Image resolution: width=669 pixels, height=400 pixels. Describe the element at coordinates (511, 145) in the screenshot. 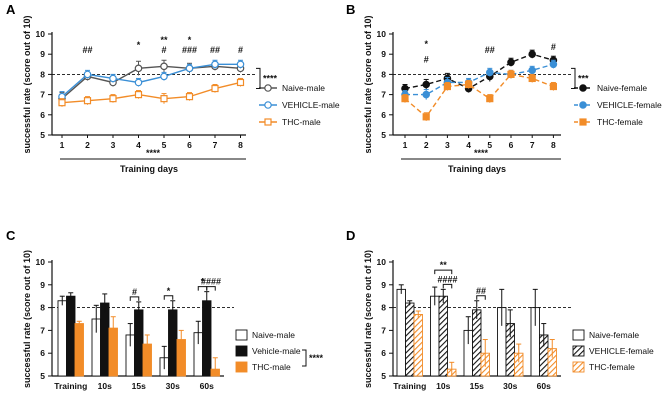

I see `x-tick-label: 6` at that location.